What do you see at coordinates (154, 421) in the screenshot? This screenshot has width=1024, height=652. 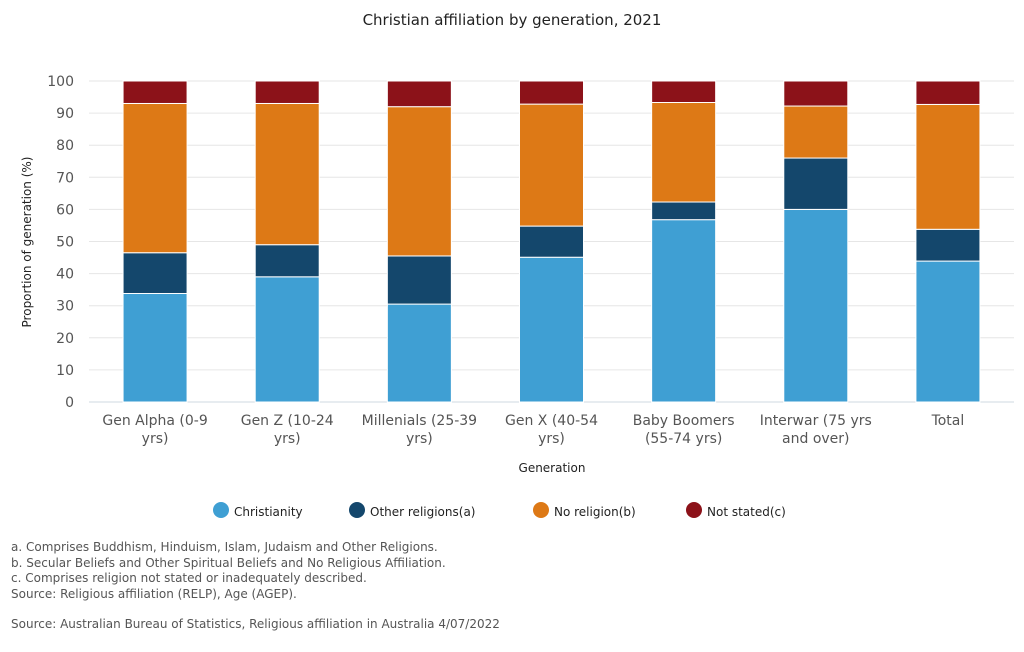 I see `x-tick-label: Gen Alpha (0-9` at bounding box center [154, 421].